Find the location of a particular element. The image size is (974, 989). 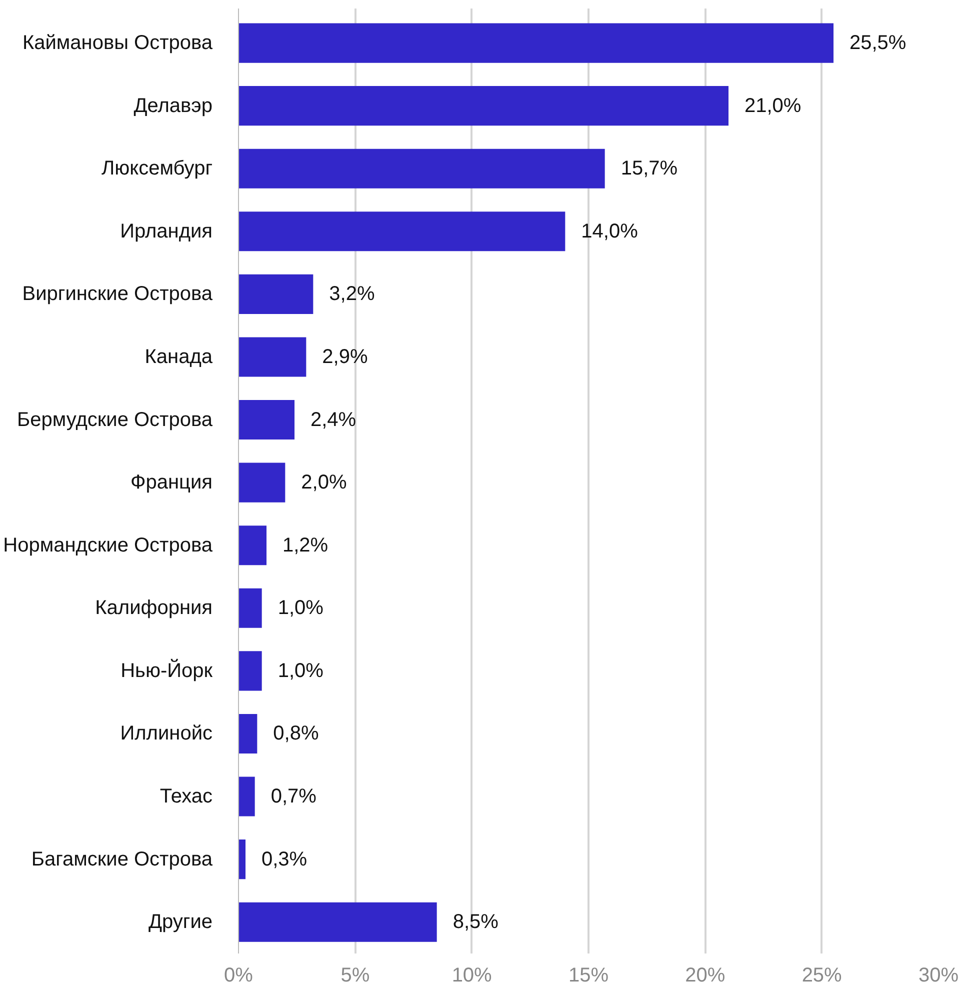

data-label: 0,3% is located at coordinates (285, 859).